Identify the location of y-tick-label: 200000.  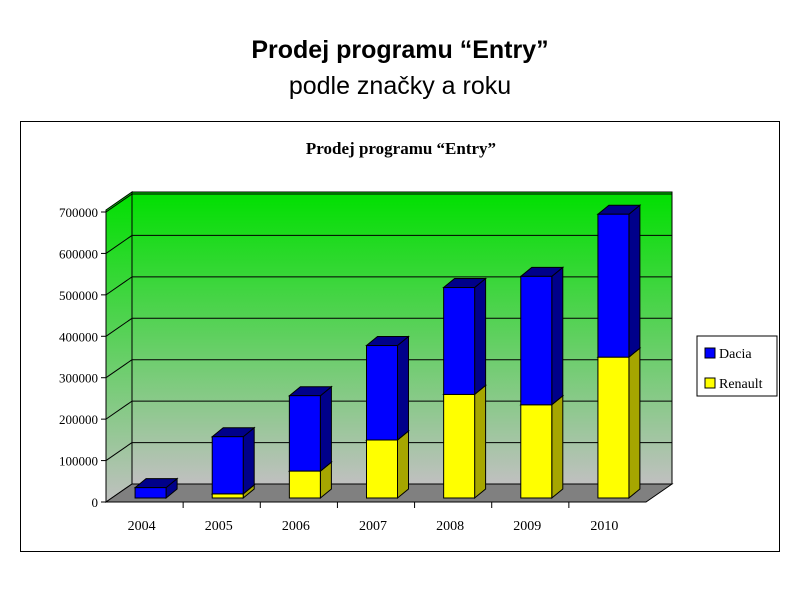
(78, 419).